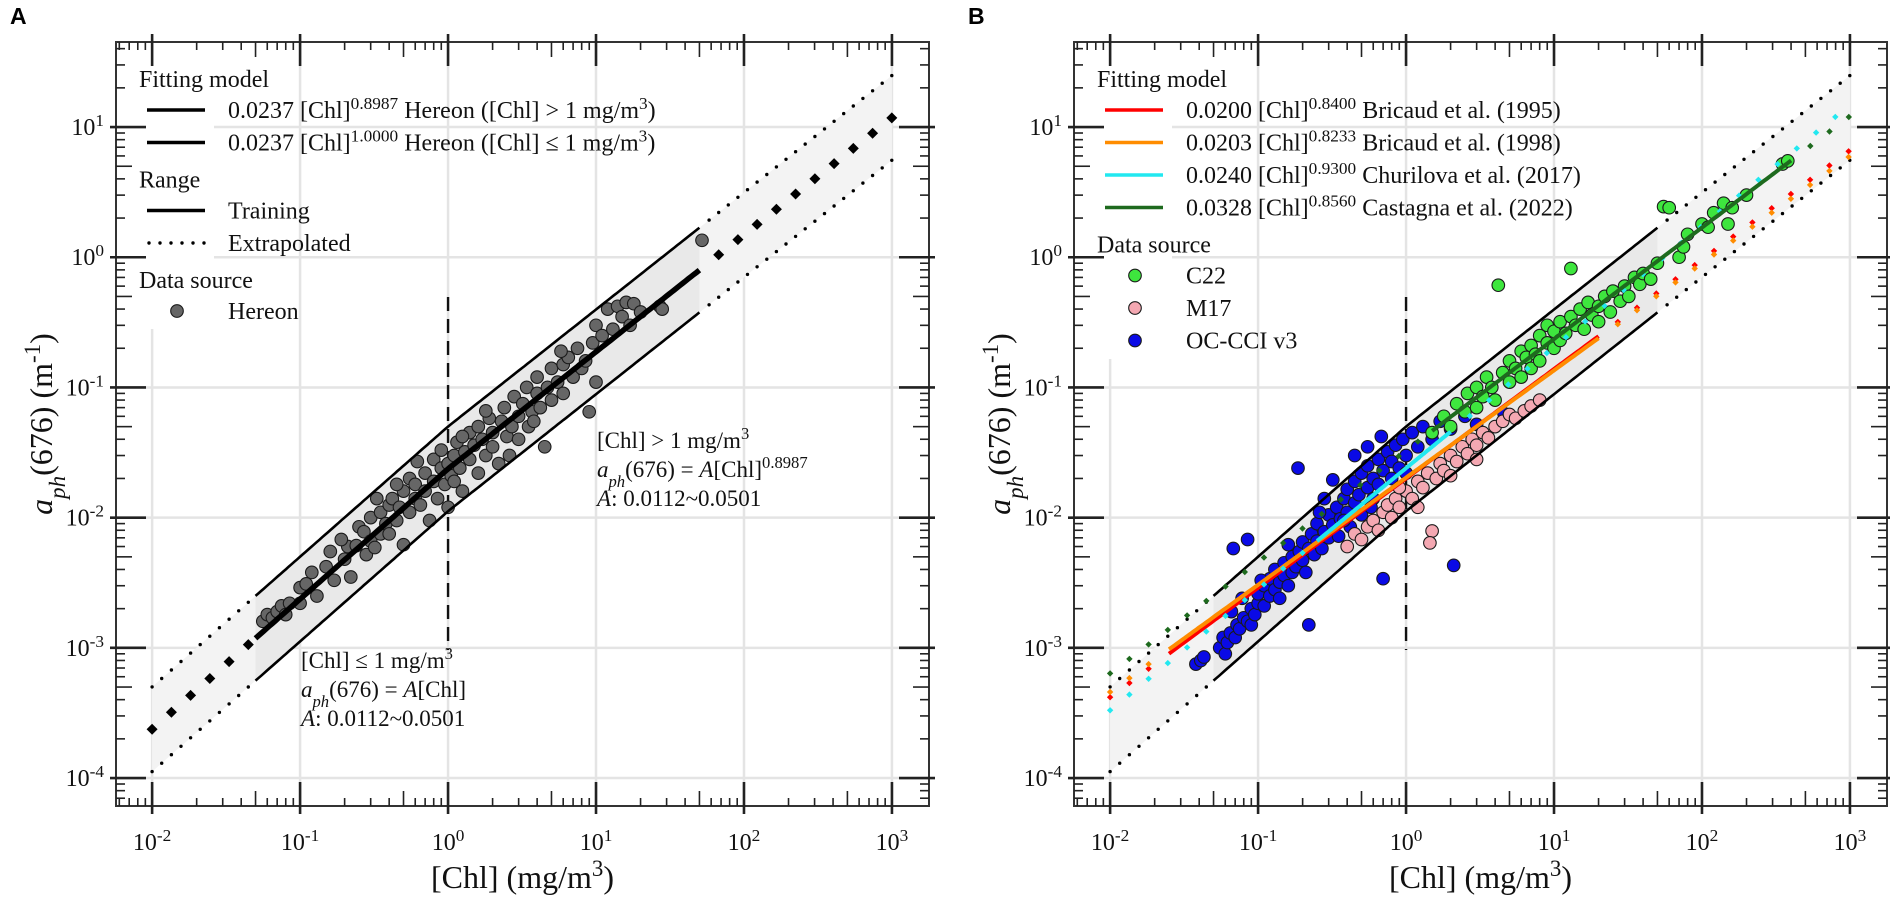 The image size is (1890, 901). Describe the element at coordinates (1333, 109) in the screenshot. I see `legend-entry: 0.0200 [Chl]0.8400 Bricaud et al. (1995)` at that location.